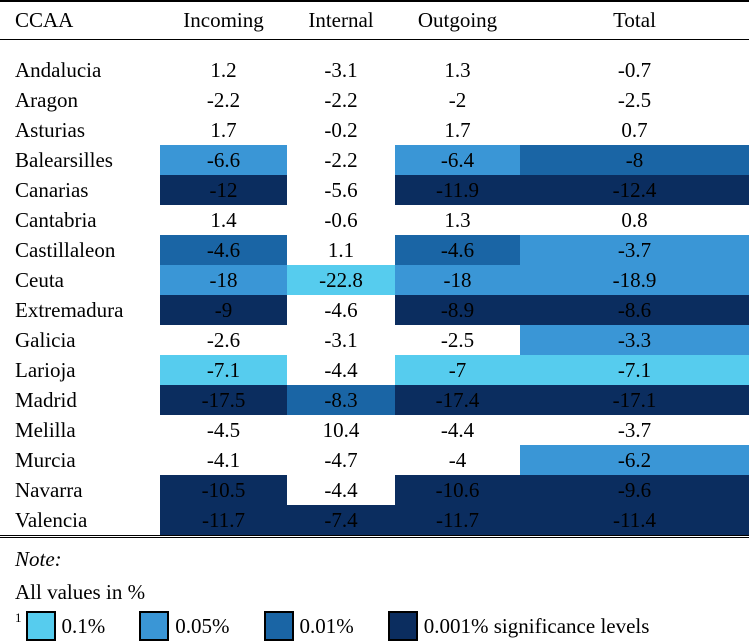  I want to click on header-incoming: Incoming, so click(223, 20).